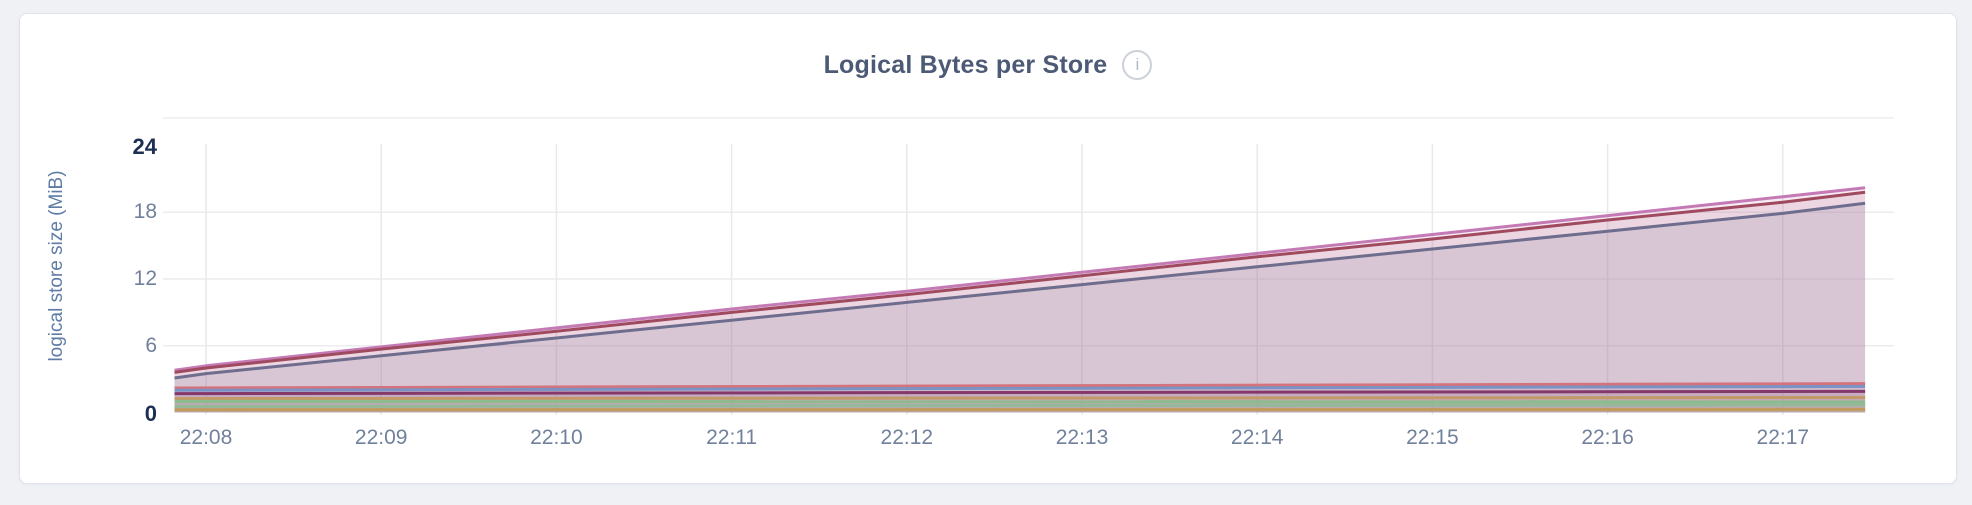 The width and height of the screenshot is (1972, 505). Describe the element at coordinates (206, 438) in the screenshot. I see `x-tick-label: 22:08` at that location.